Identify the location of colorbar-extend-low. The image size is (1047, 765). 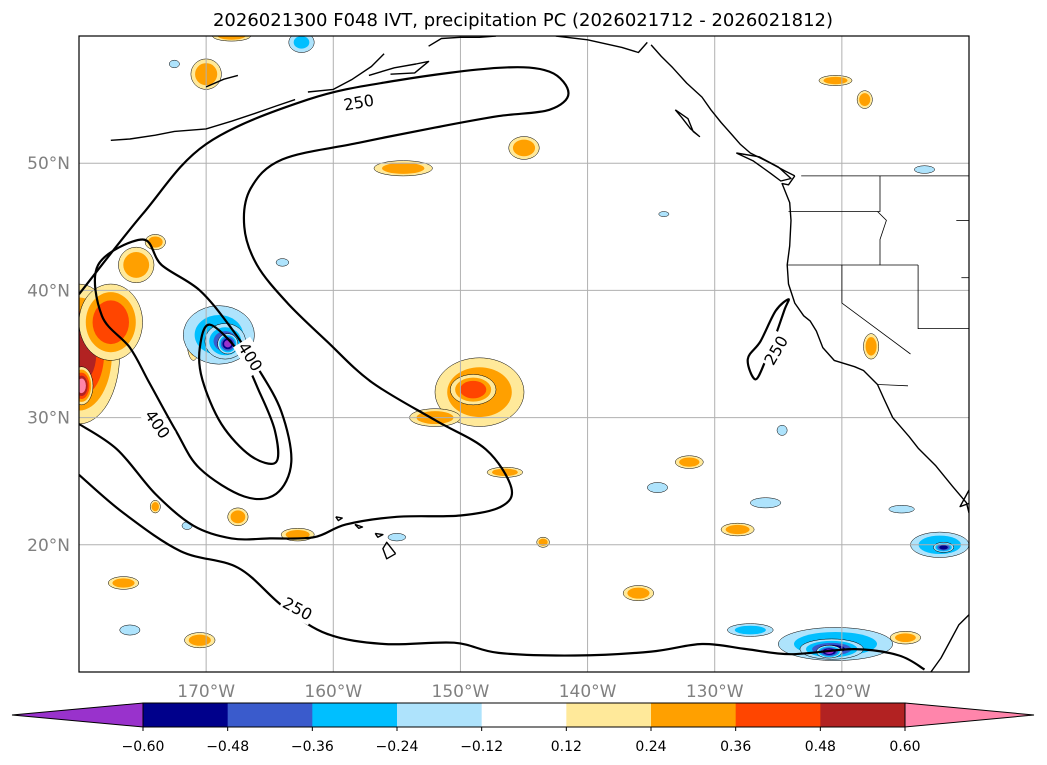
(77, 715).